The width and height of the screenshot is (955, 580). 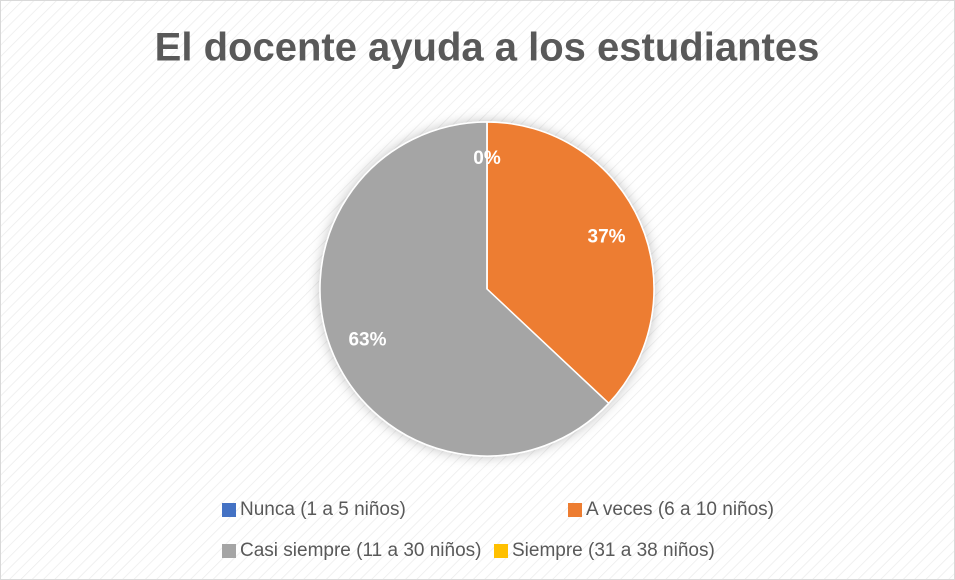 I want to click on data-label: 63%, so click(x=367, y=340).